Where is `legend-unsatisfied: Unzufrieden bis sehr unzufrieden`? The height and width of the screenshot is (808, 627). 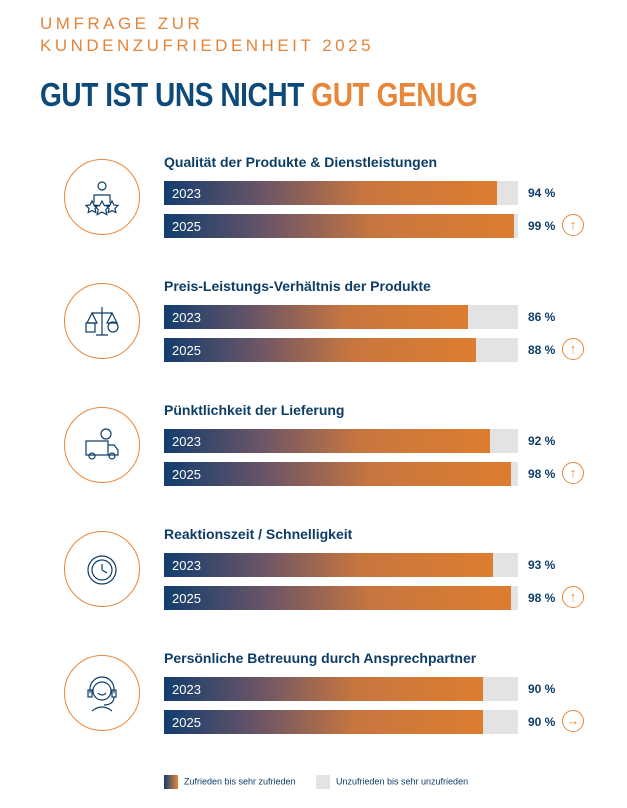
legend-unsatisfied: Unzufrieden bis sehr unzufrieden is located at coordinates (392, 782).